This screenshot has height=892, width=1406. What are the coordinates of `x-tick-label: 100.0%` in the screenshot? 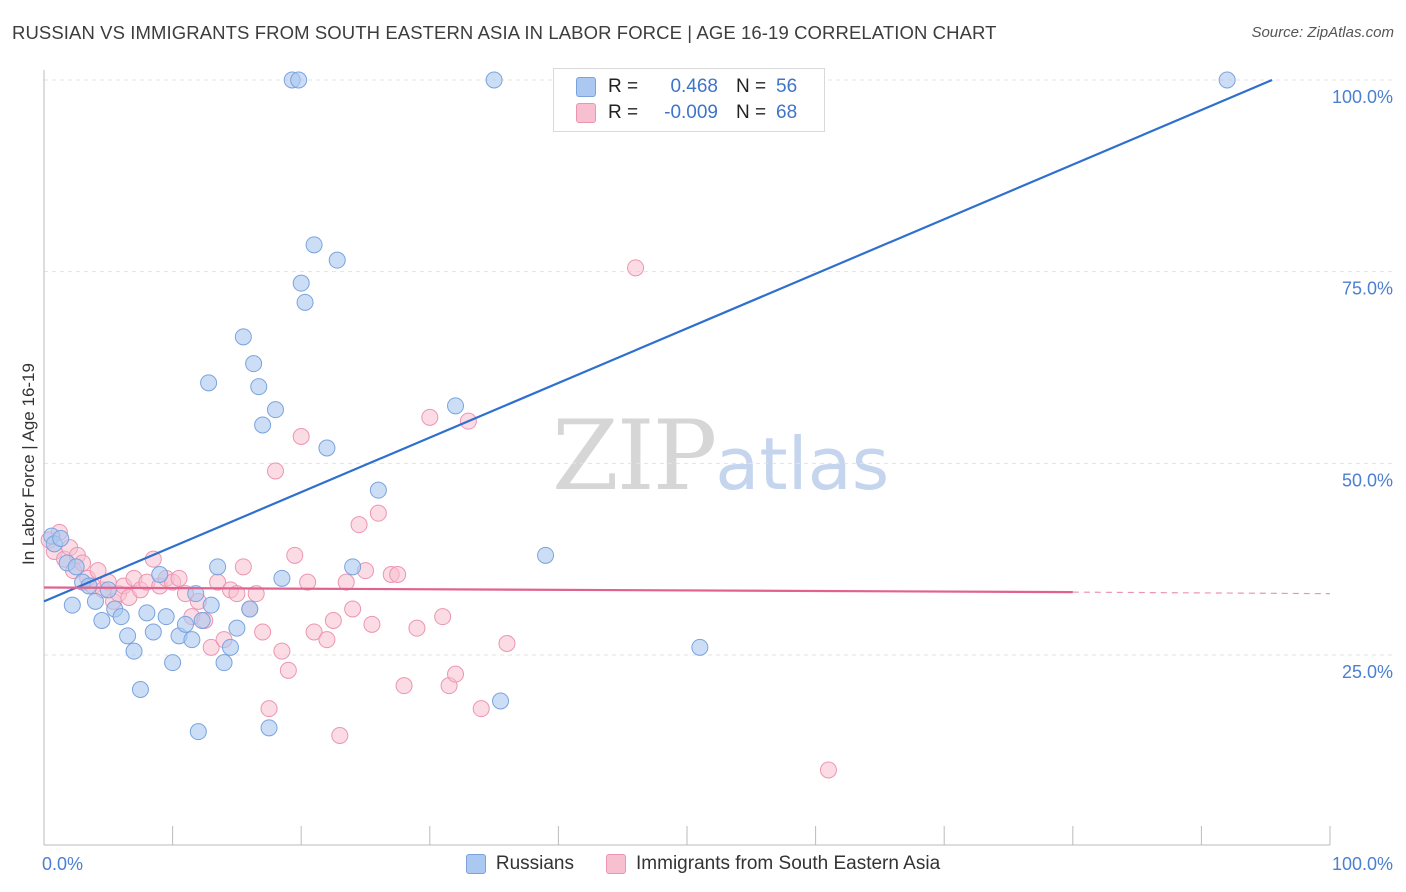 It's located at (1362, 864).